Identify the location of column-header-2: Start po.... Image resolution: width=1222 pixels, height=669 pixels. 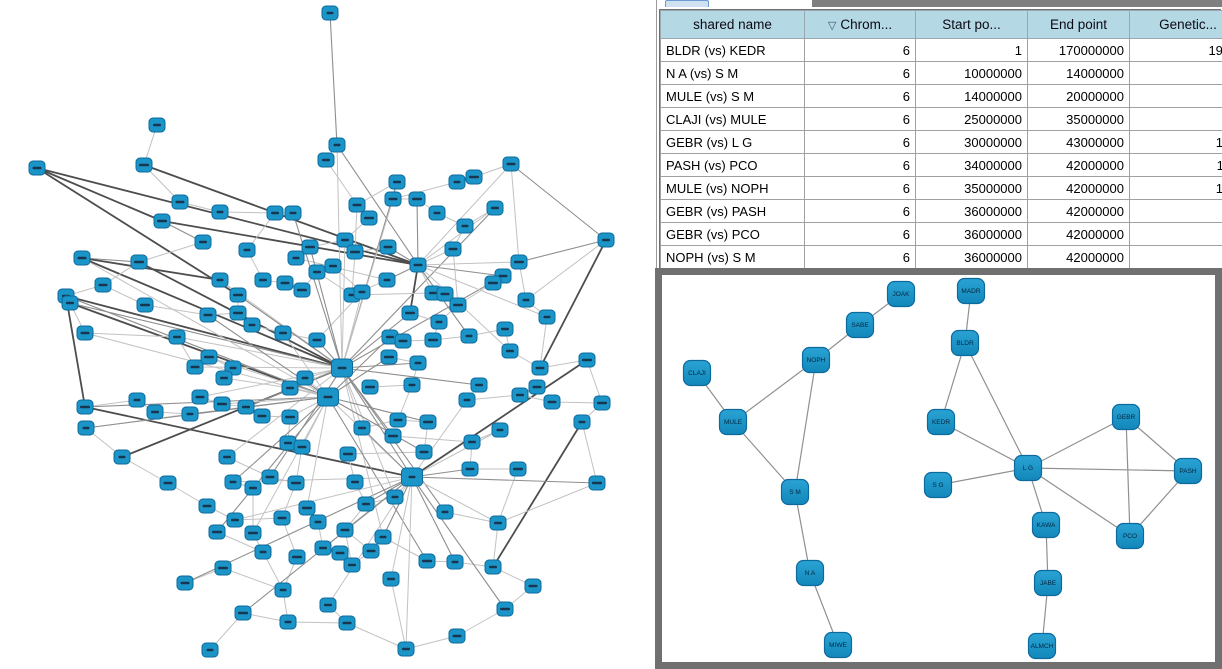
(971, 24).